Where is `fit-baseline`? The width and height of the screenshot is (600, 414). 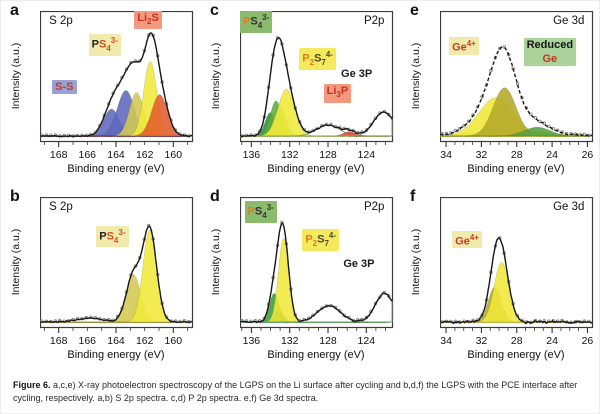
fit-baseline is located at coordinates (315, 322).